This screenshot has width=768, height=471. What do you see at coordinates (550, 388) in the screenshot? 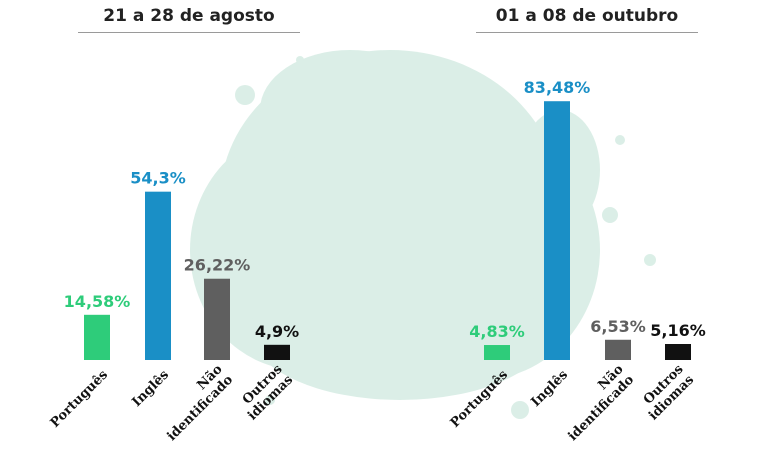
I see `category-label-october-ingles: Inglês` at bounding box center [550, 388].